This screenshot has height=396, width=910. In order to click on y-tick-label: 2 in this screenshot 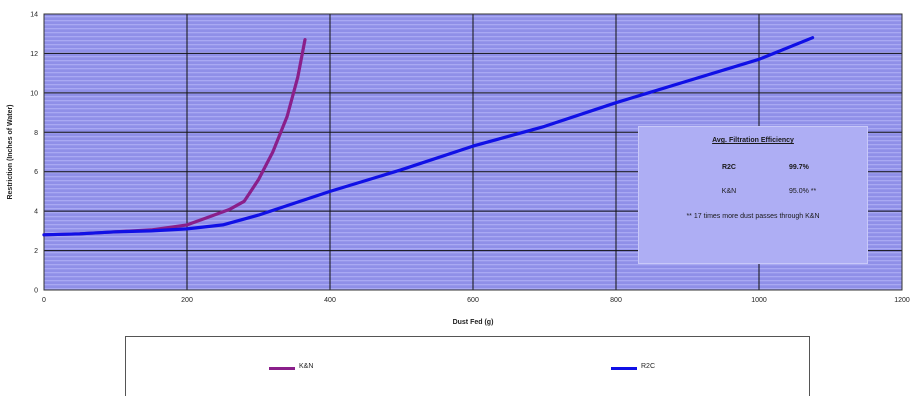, I will do `click(36, 251)`.